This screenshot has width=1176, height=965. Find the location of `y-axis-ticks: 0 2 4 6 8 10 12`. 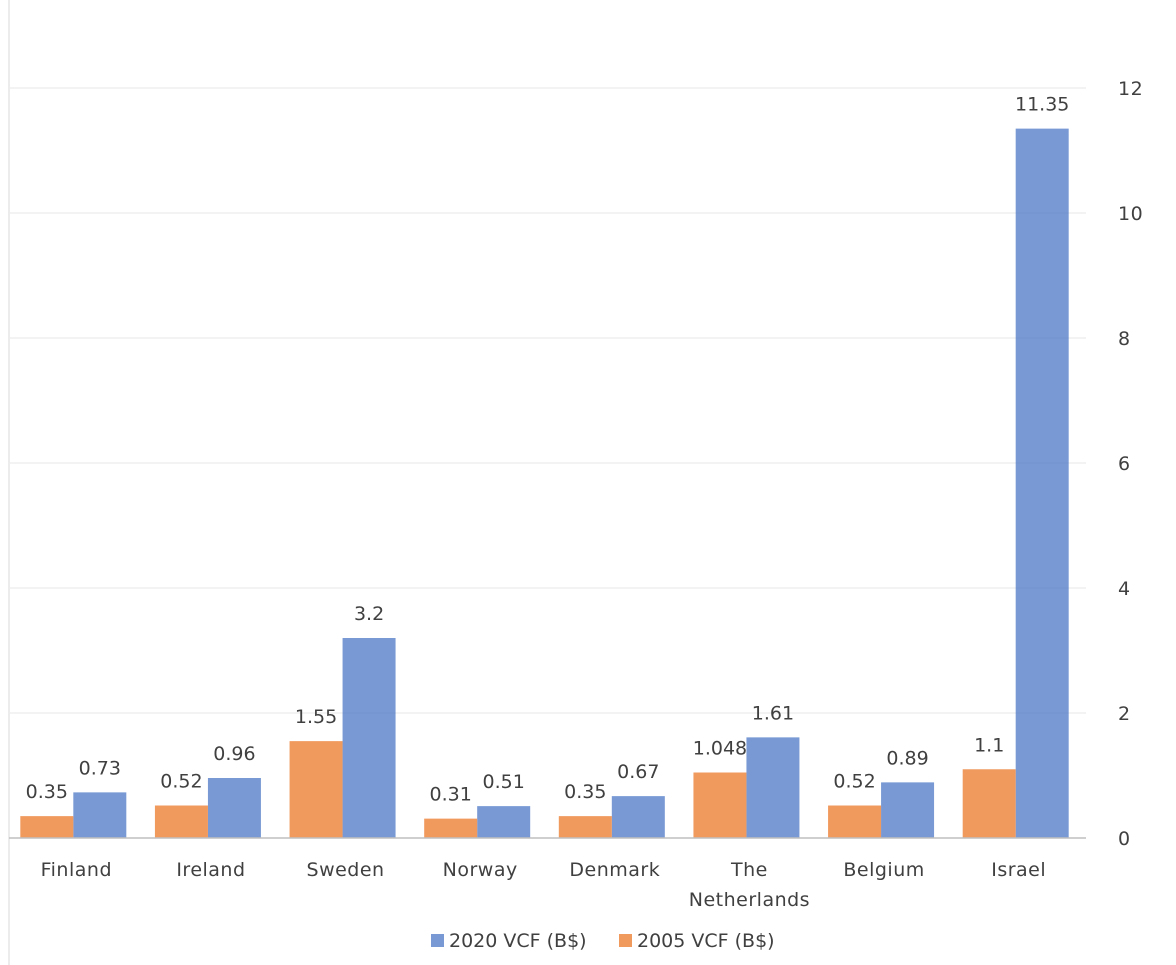

y-axis-ticks: 0 2 4 6 8 10 12 is located at coordinates (1130, 464).